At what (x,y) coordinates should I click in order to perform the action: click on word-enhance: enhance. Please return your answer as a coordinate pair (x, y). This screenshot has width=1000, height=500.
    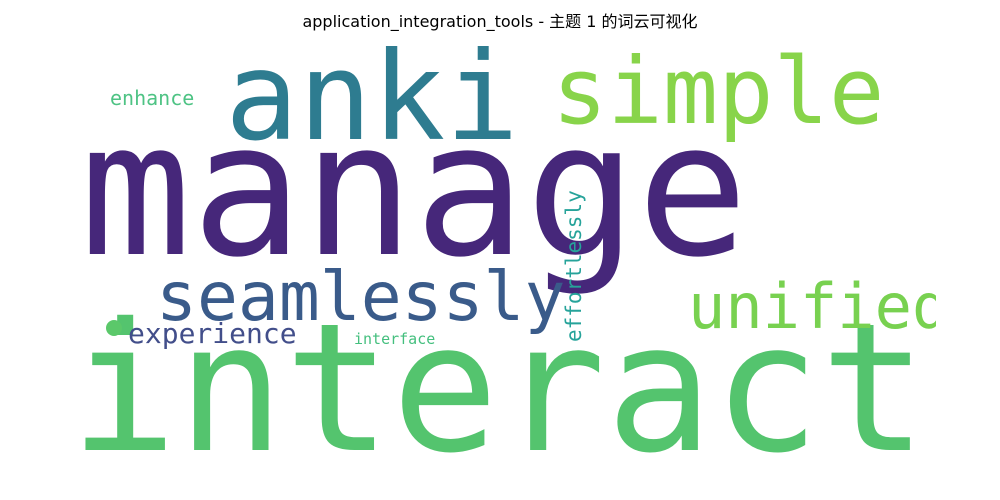
    Looking at the image, I should click on (152, 98).